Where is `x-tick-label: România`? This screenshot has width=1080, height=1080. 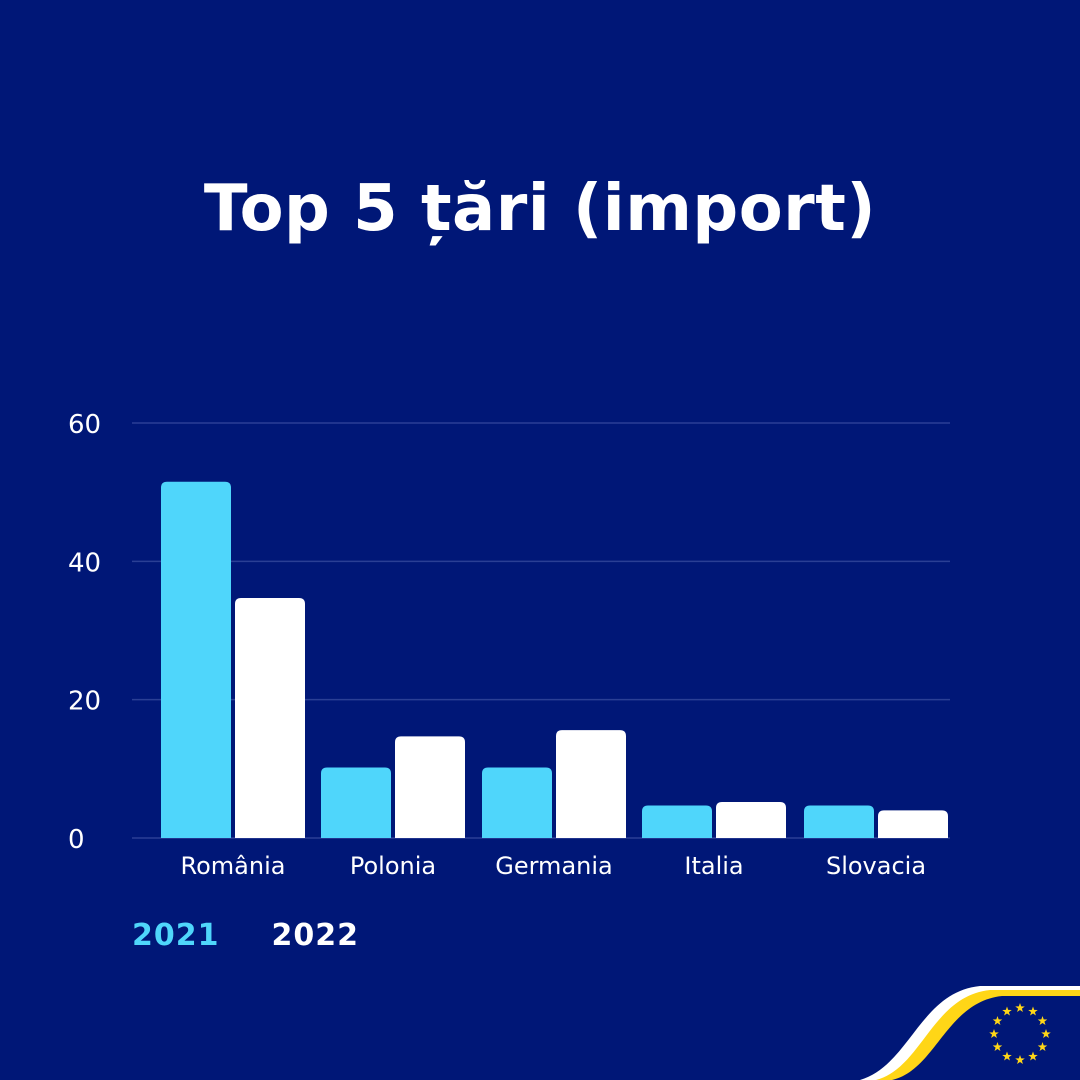 x-tick-label: România is located at coordinates (233, 866).